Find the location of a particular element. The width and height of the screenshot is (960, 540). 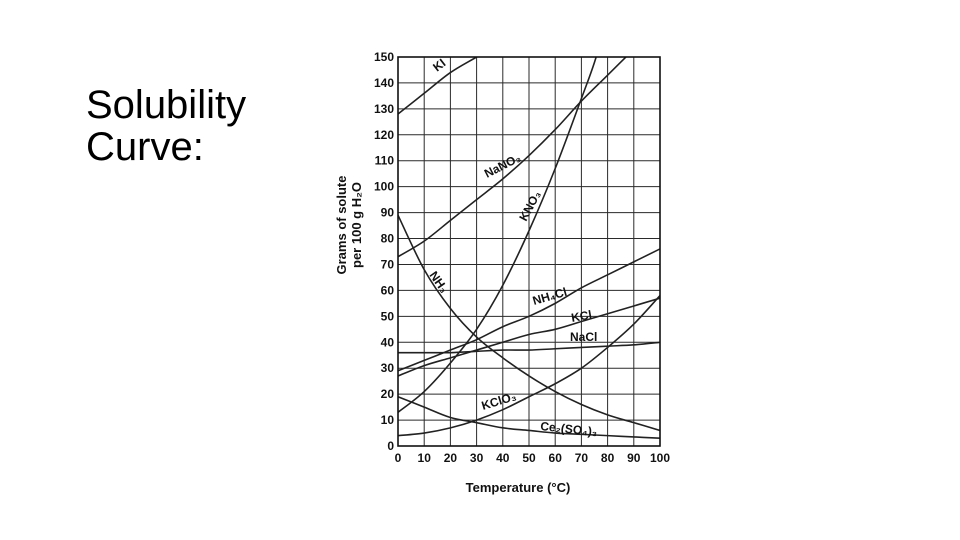

y-axis-label: Grams of solute per 100 g H₂O is located at coordinates (349, 225).